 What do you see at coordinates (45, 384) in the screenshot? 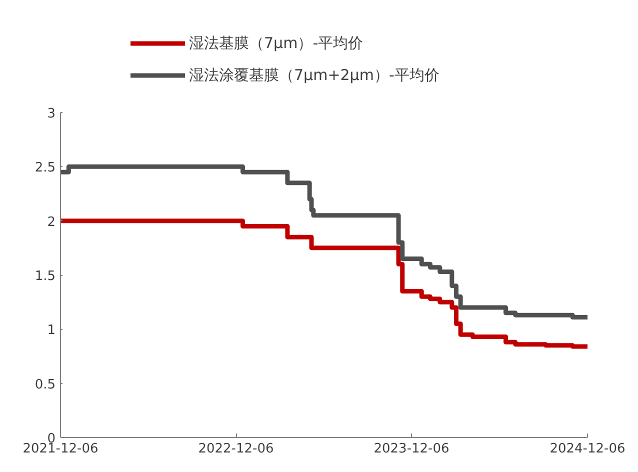
I see `y-tick-label: 0.5` at bounding box center [45, 384].